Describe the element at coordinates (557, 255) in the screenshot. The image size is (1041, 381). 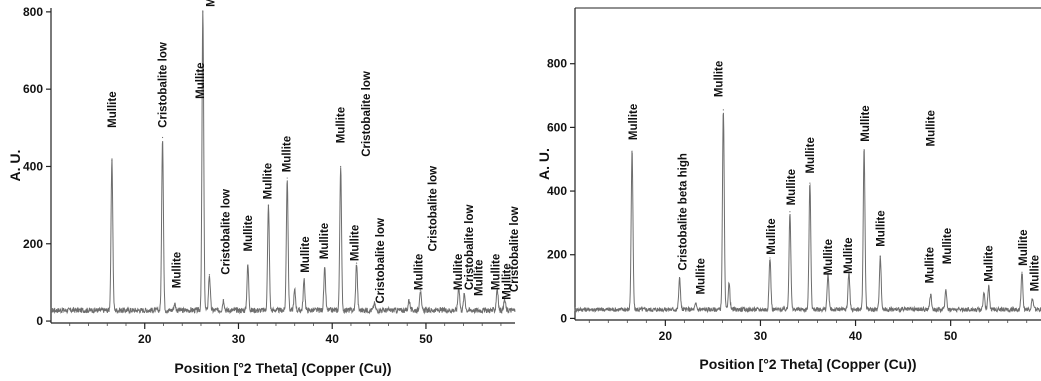
I see `y-tick-label: 200` at that location.